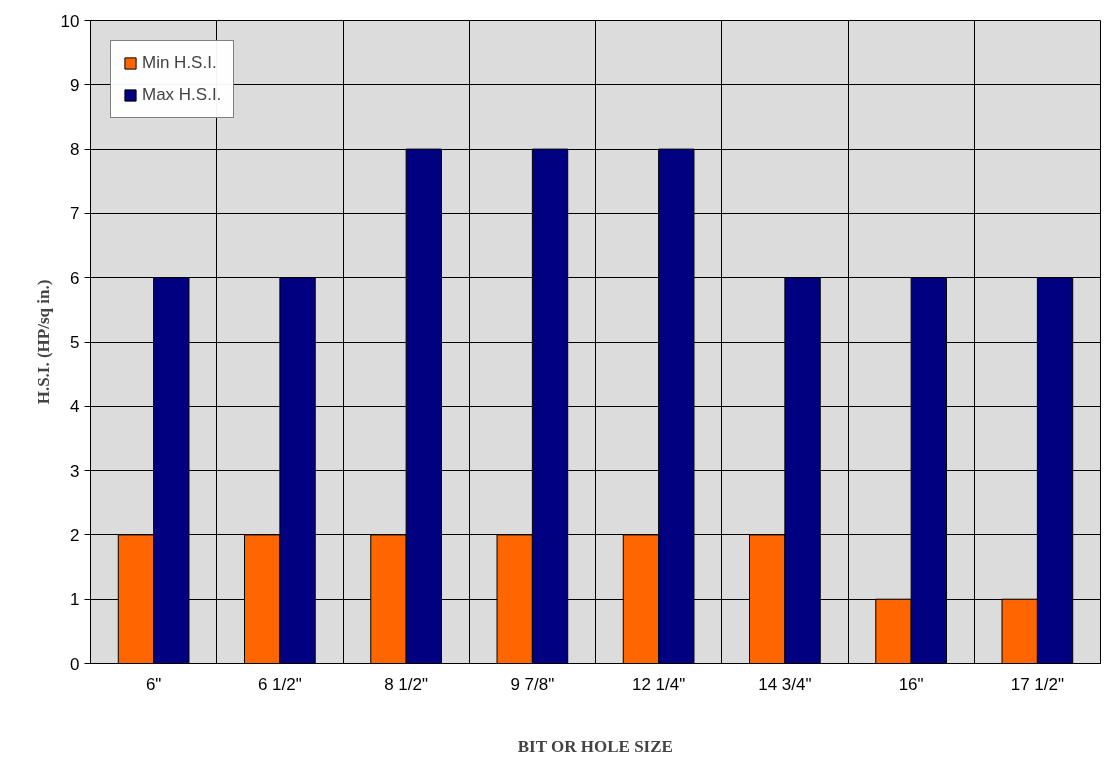 The height and width of the screenshot is (763, 1115). Describe the element at coordinates (1037, 684) in the screenshot. I see `x-tick-label: 17 1/2"` at that location.